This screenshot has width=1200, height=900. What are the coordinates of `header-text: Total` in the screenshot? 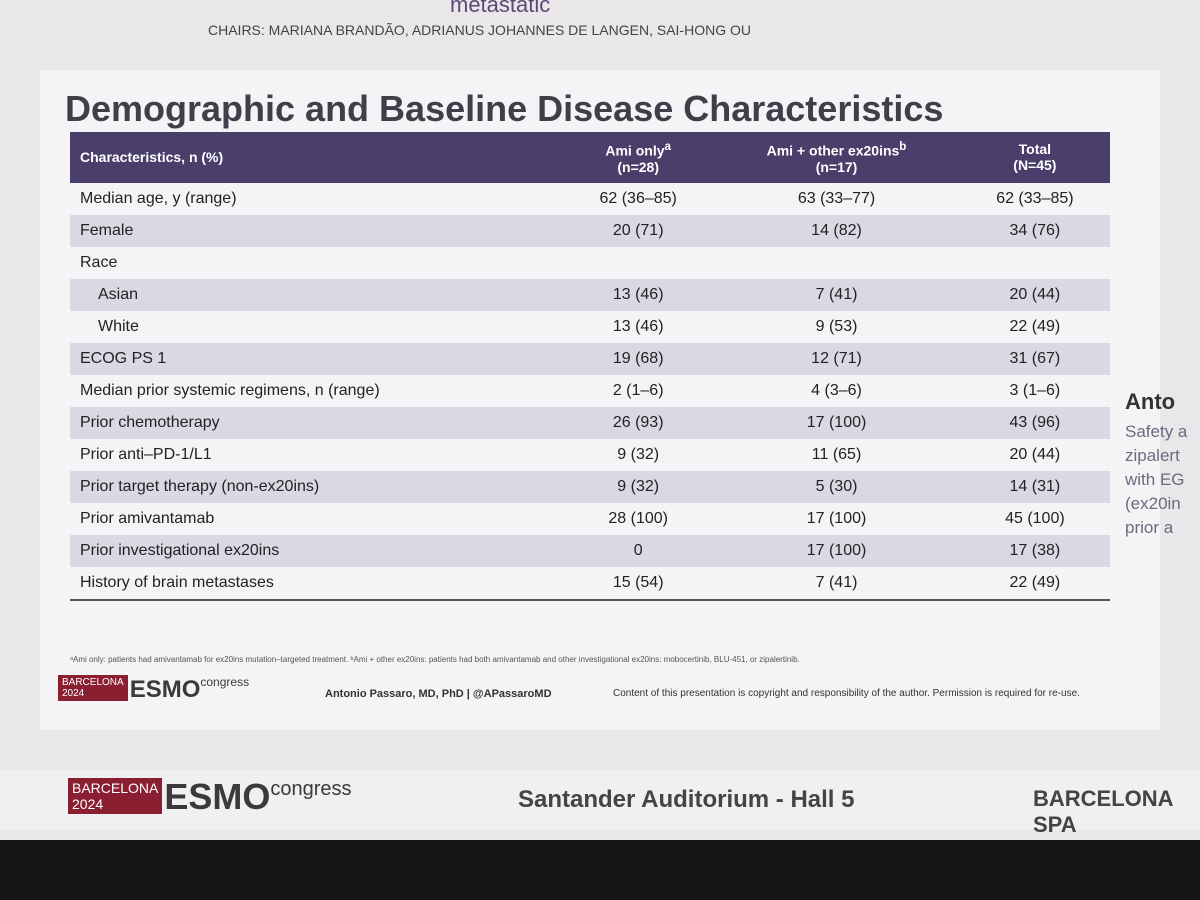 It's located at (1035, 149).